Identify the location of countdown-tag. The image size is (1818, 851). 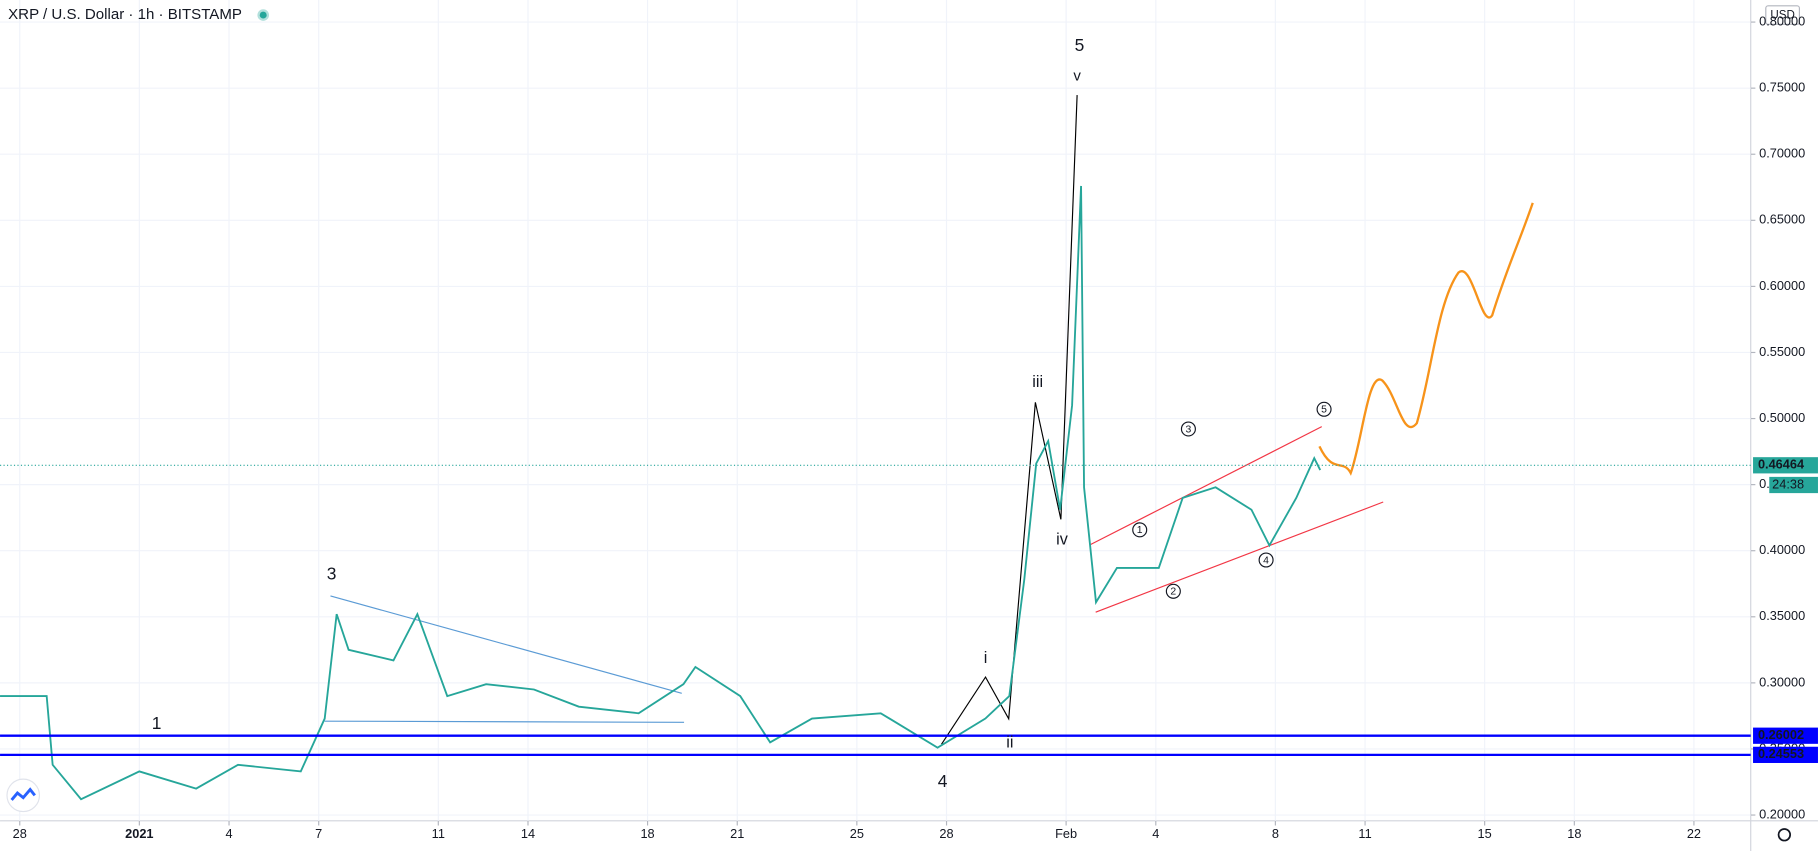
(1793, 485).